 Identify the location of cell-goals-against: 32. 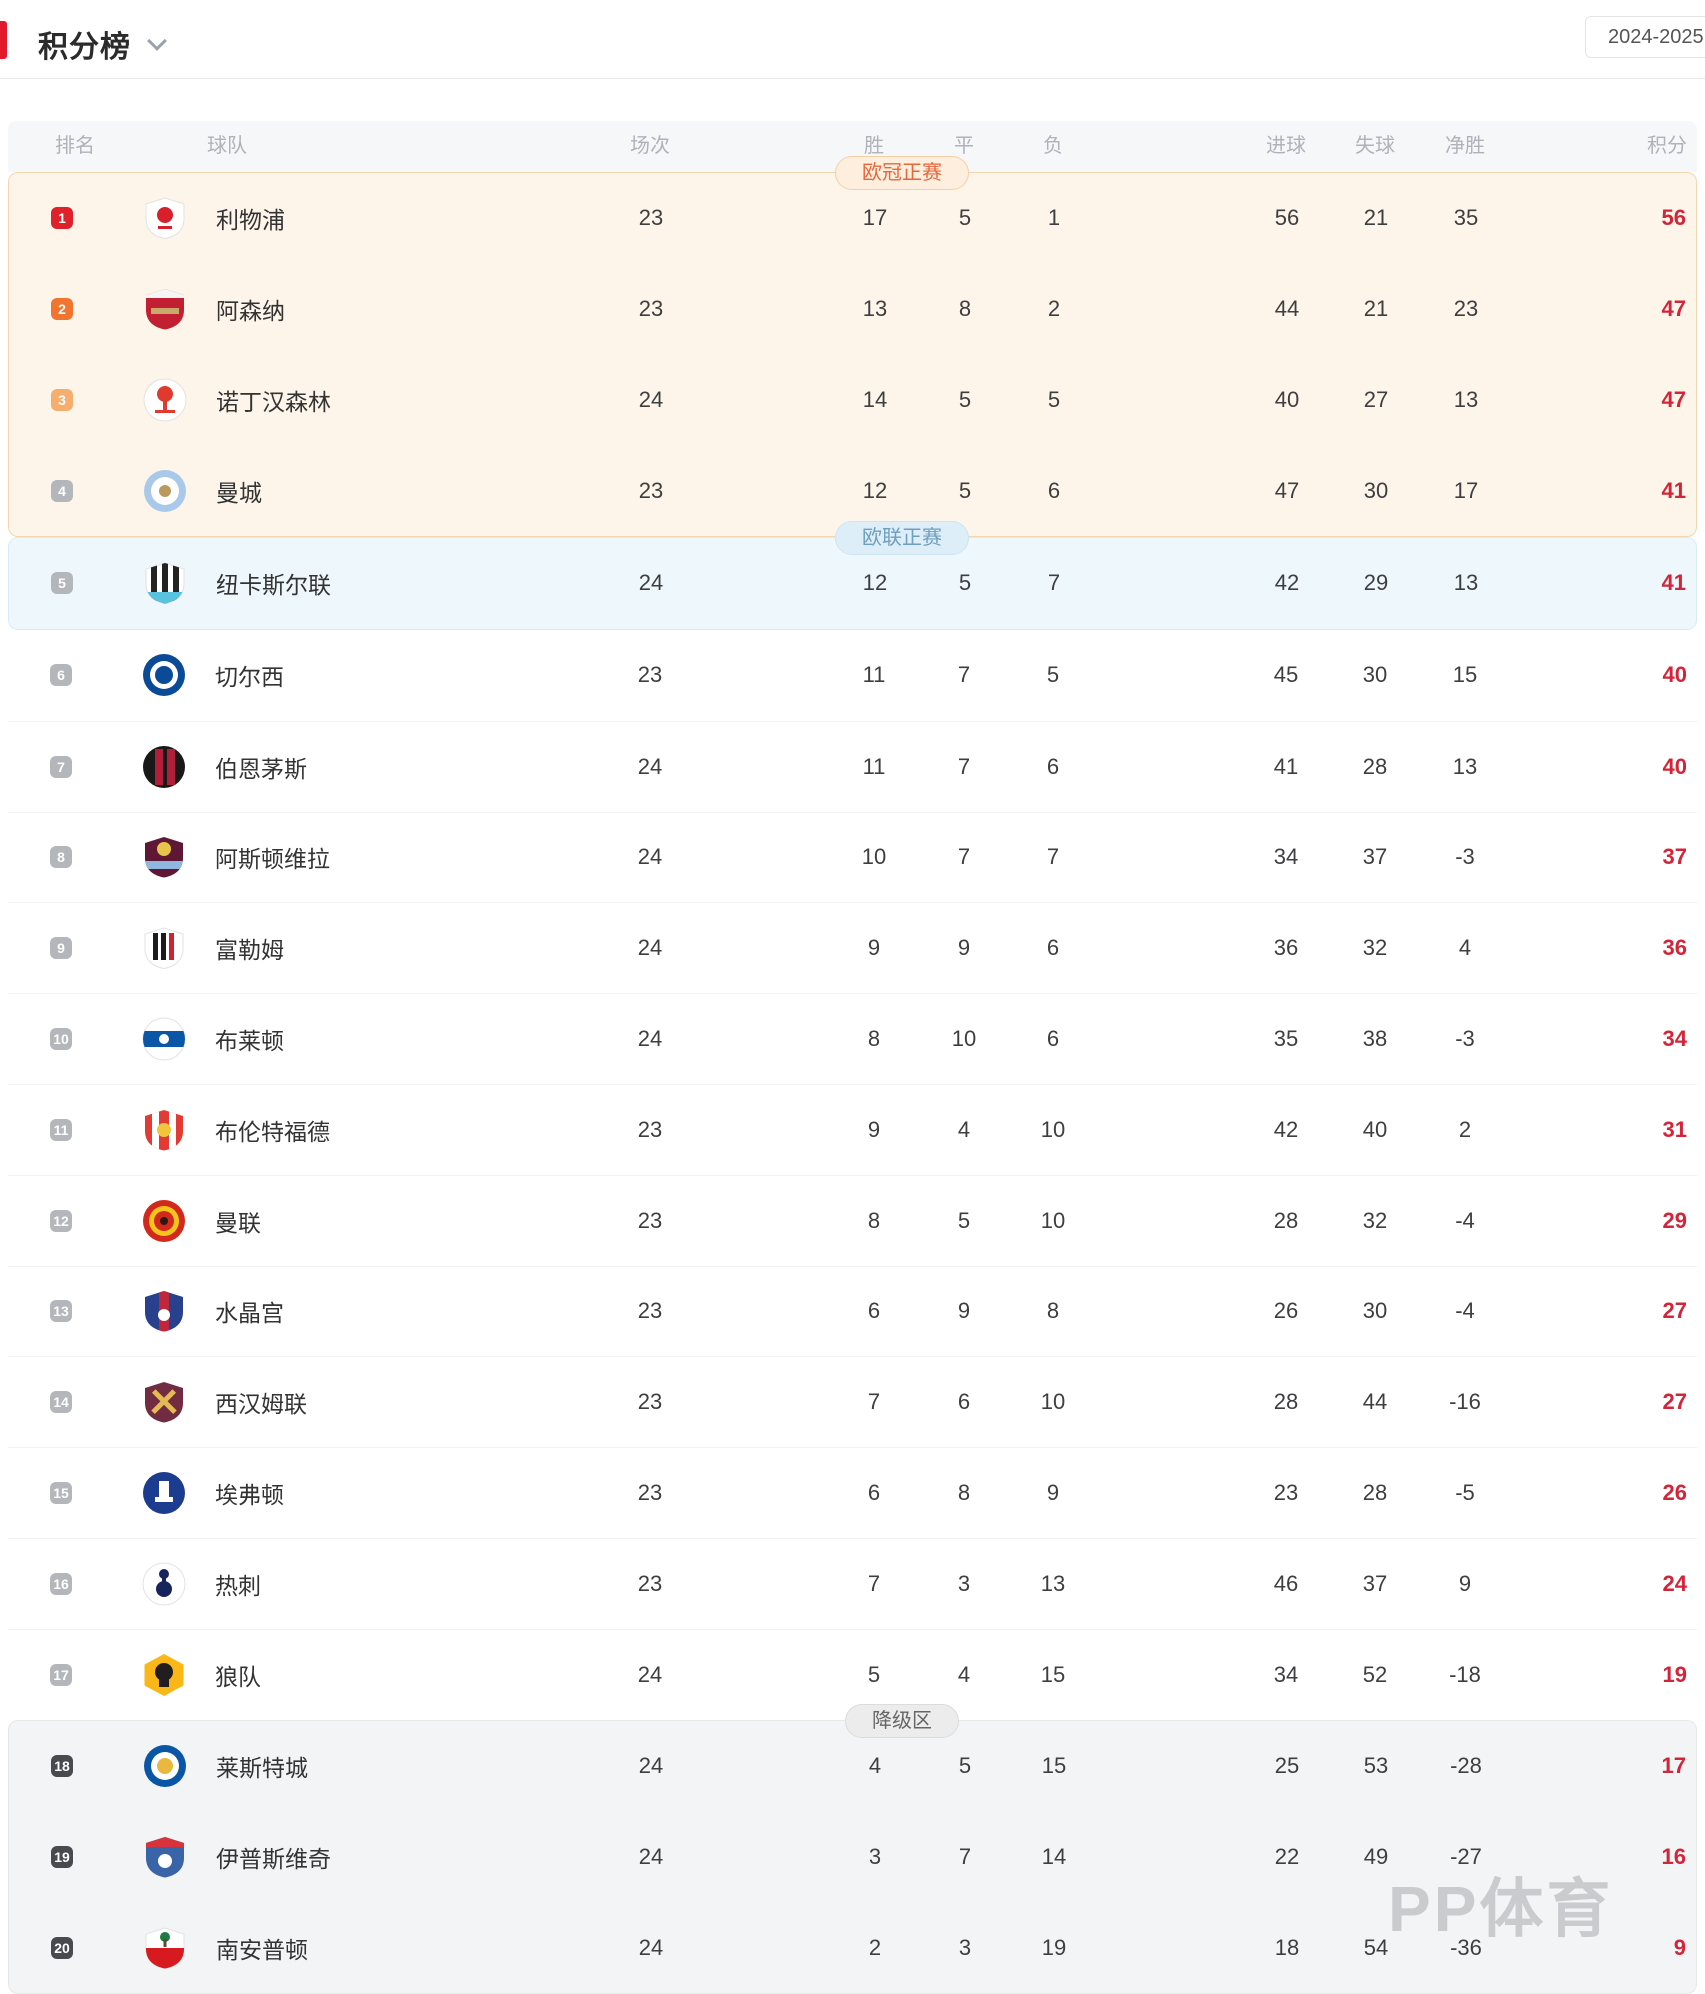
(1375, 1220).